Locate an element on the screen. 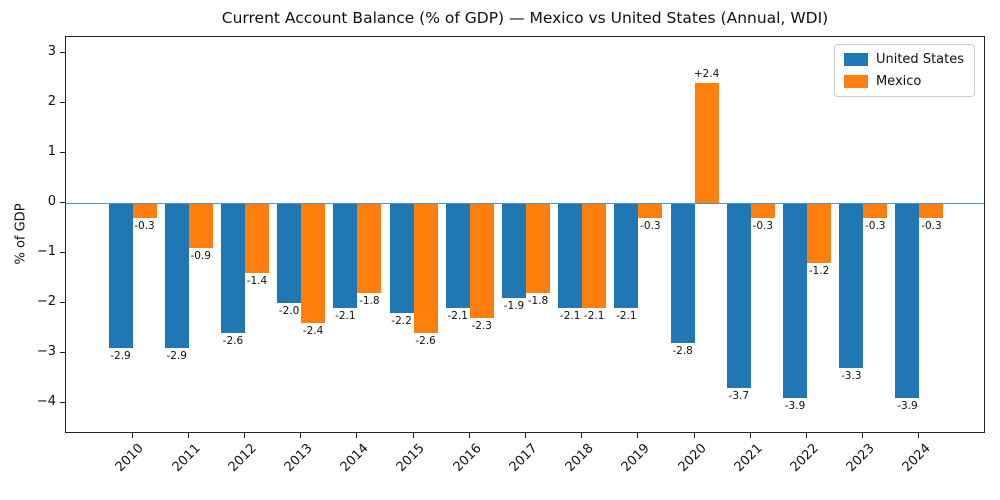 The width and height of the screenshot is (1000, 500). bar-mexico-2016 is located at coordinates (481, 260).